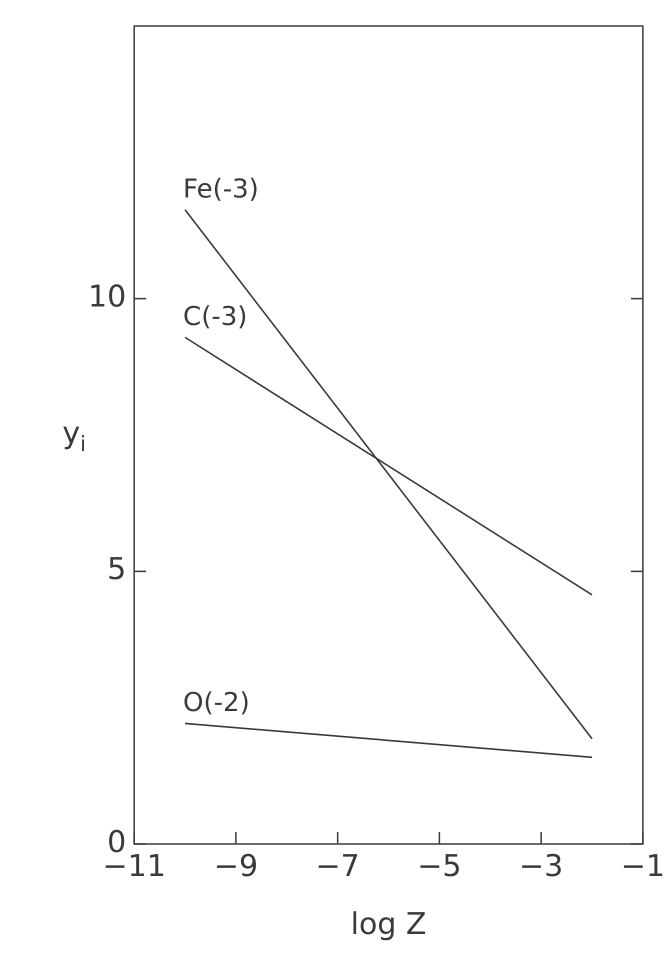 Image resolution: width=671 pixels, height=956 pixels. Describe the element at coordinates (107, 296) in the screenshot. I see `y-tick-label: 10` at that location.